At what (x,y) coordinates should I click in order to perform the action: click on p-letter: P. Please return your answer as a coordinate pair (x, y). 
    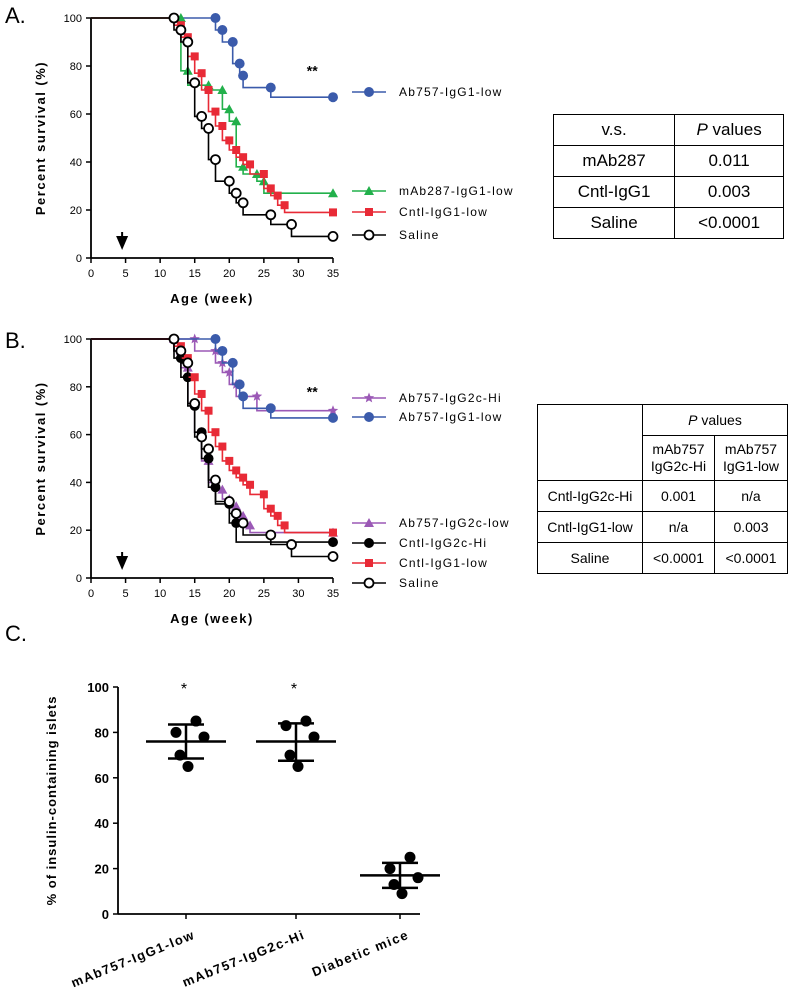
    Looking at the image, I should click on (702, 129).